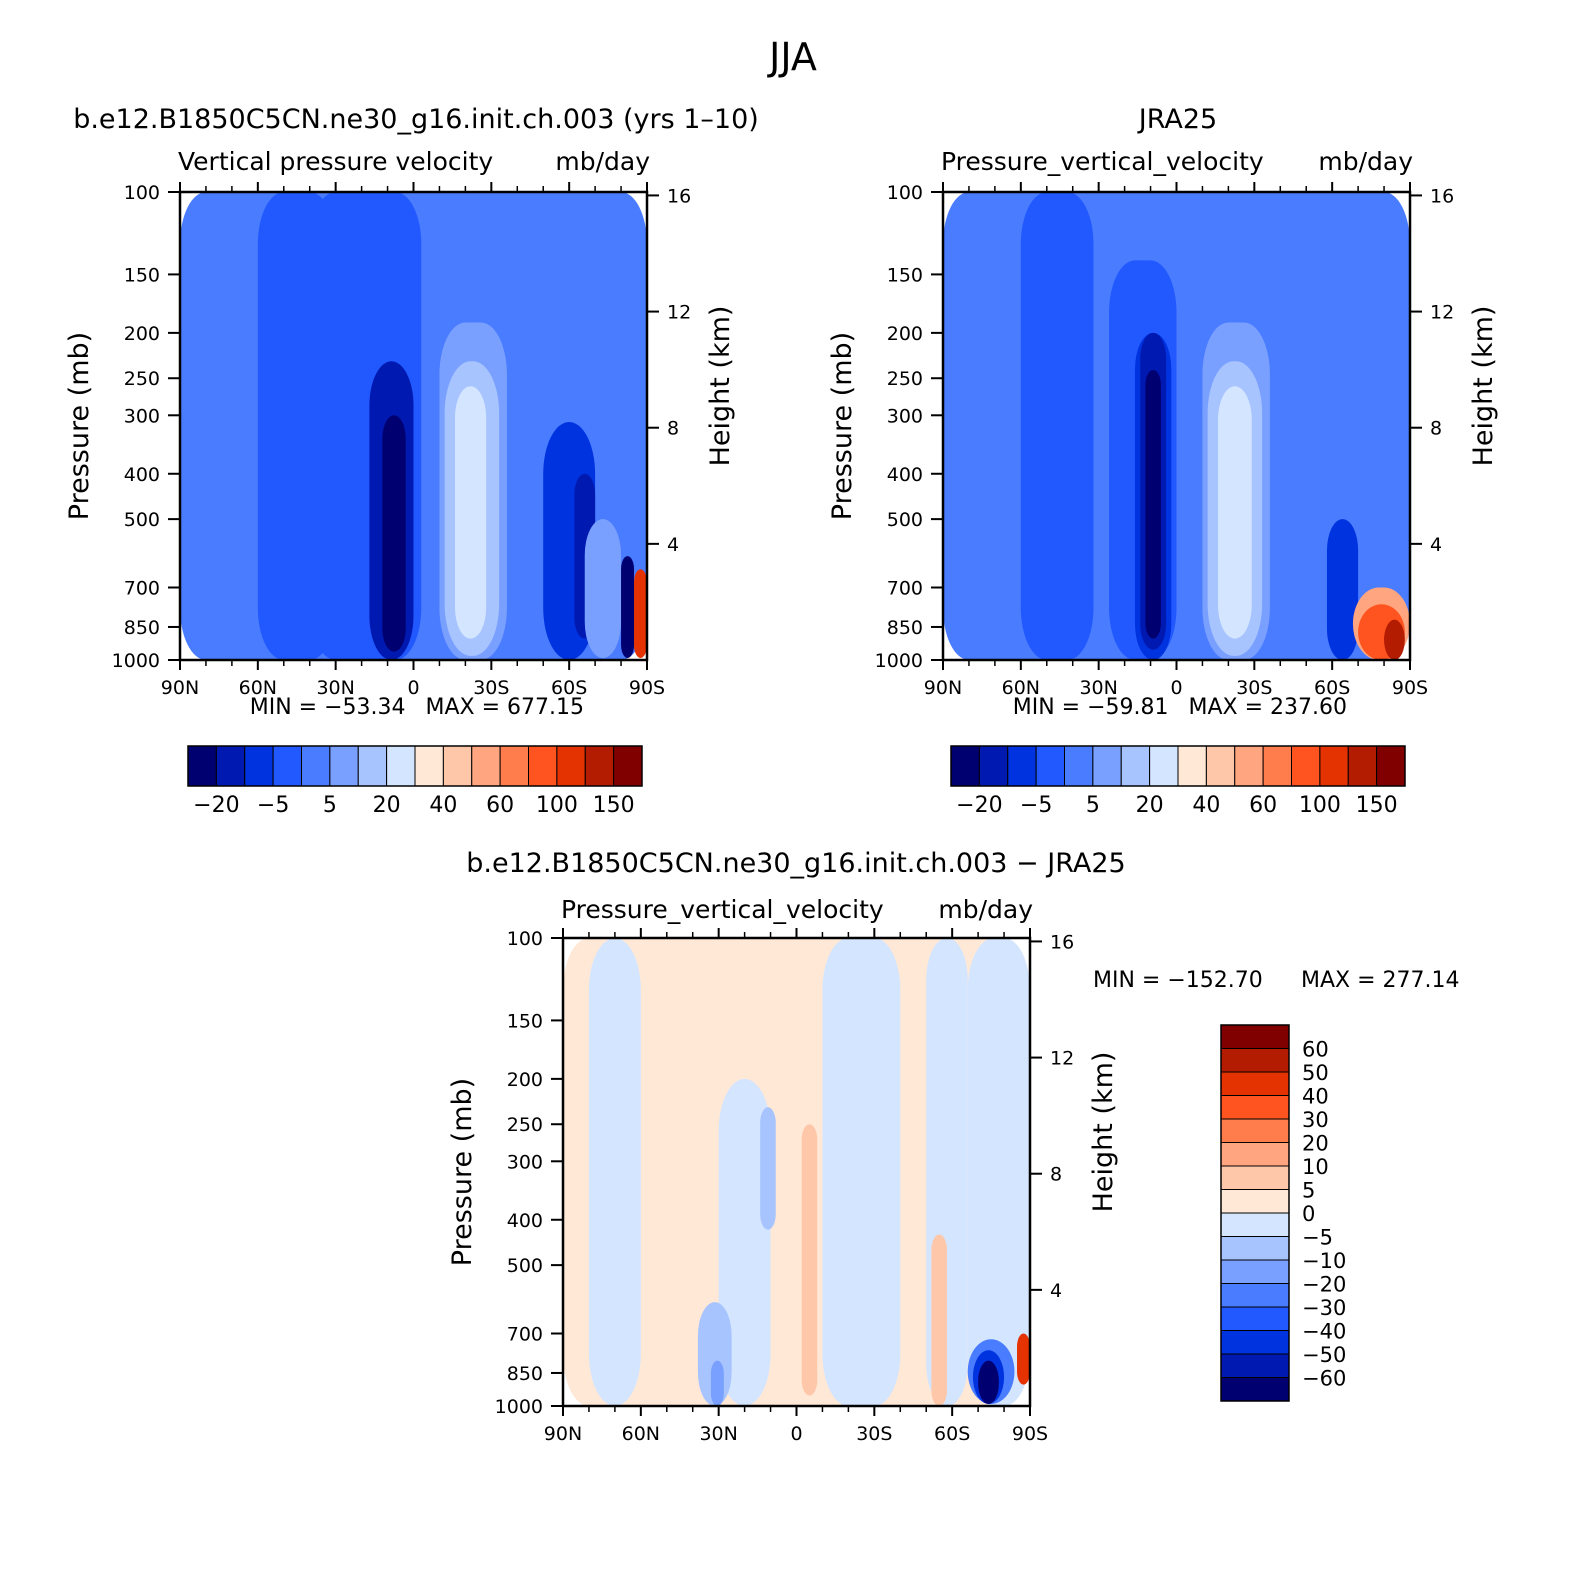 Image resolution: width=1580 pixels, height=1583 pixels. I want to click on colorbar-label: 50, so click(1315, 1073).